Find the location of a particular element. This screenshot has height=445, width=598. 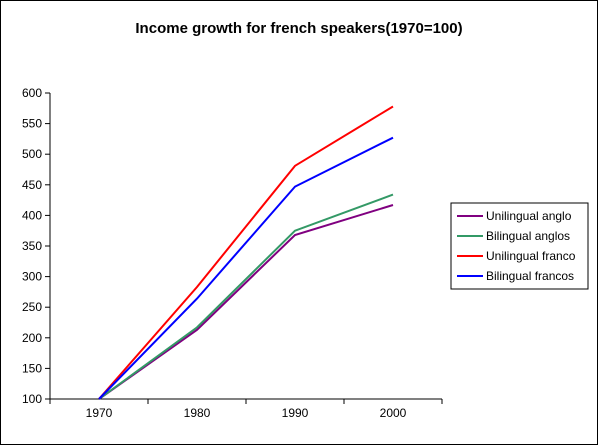

x-tick-label: 1980 is located at coordinates (197, 413).